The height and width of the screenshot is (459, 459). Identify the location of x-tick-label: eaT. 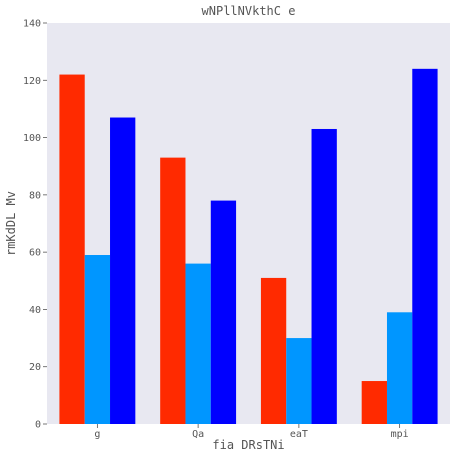
(299, 434).